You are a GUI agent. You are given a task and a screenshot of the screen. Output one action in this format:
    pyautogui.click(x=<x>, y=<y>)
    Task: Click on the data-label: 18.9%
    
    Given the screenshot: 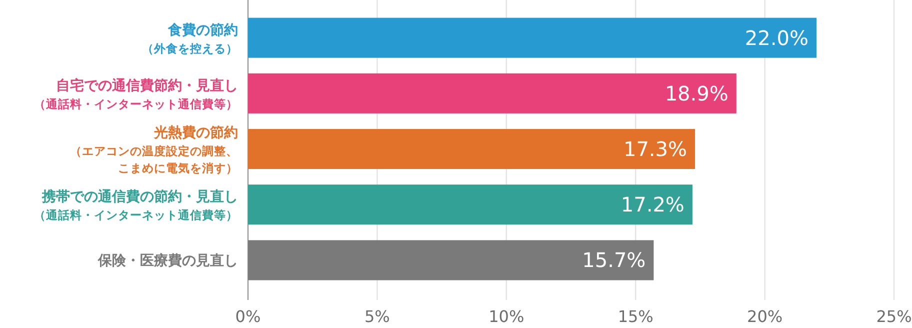 What is the action you would take?
    pyautogui.click(x=696, y=93)
    